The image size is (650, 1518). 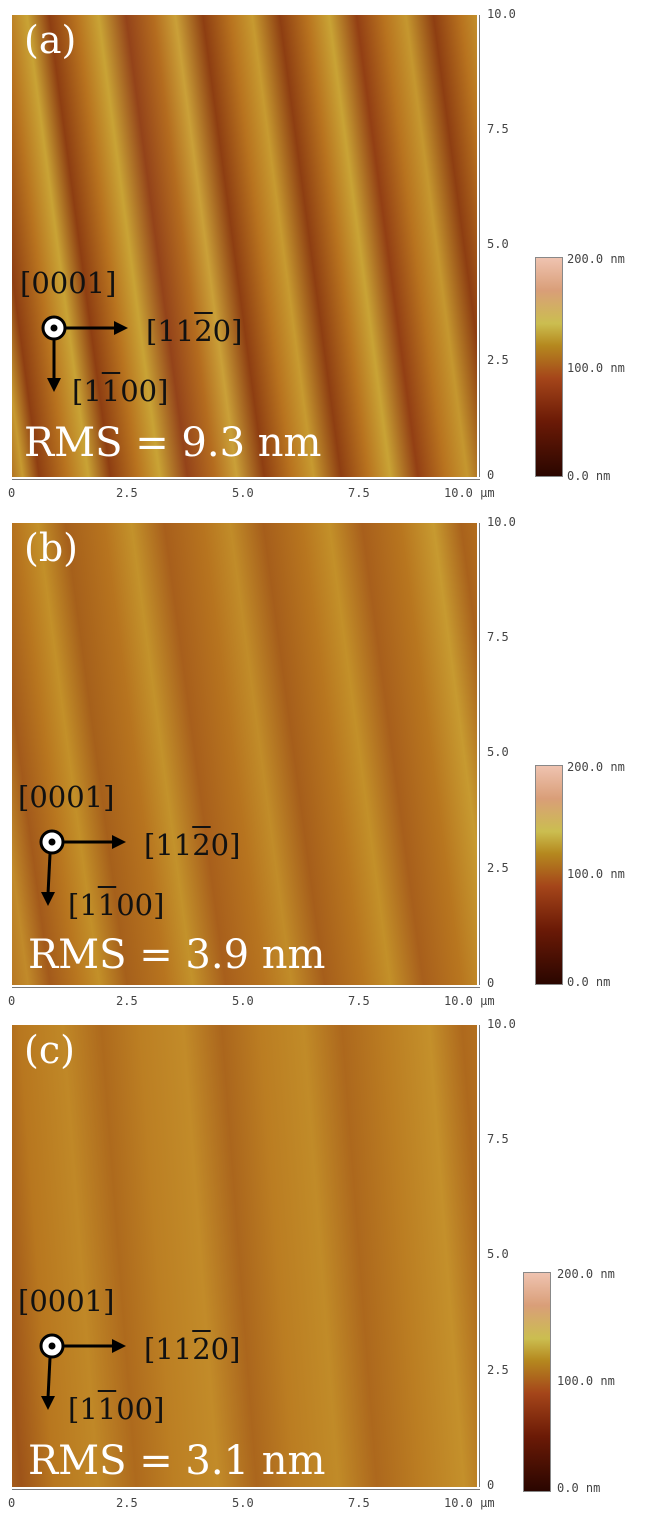 What do you see at coordinates (49, 1050) in the screenshot?
I see `panel-label: (c)` at bounding box center [49, 1050].